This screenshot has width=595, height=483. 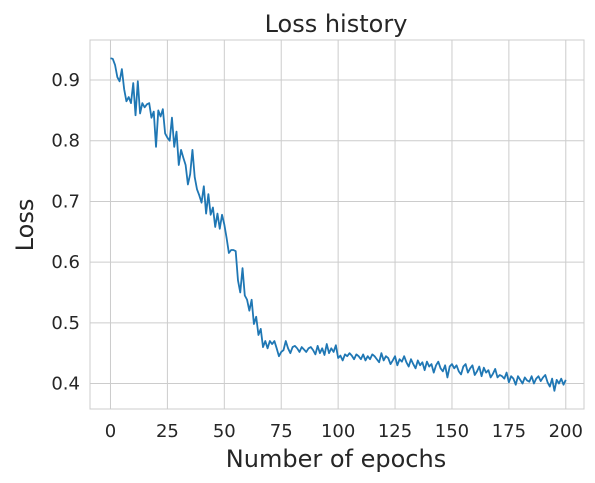 What do you see at coordinates (65, 201) in the screenshot?
I see `y-tick-label: 0.7` at bounding box center [65, 201].